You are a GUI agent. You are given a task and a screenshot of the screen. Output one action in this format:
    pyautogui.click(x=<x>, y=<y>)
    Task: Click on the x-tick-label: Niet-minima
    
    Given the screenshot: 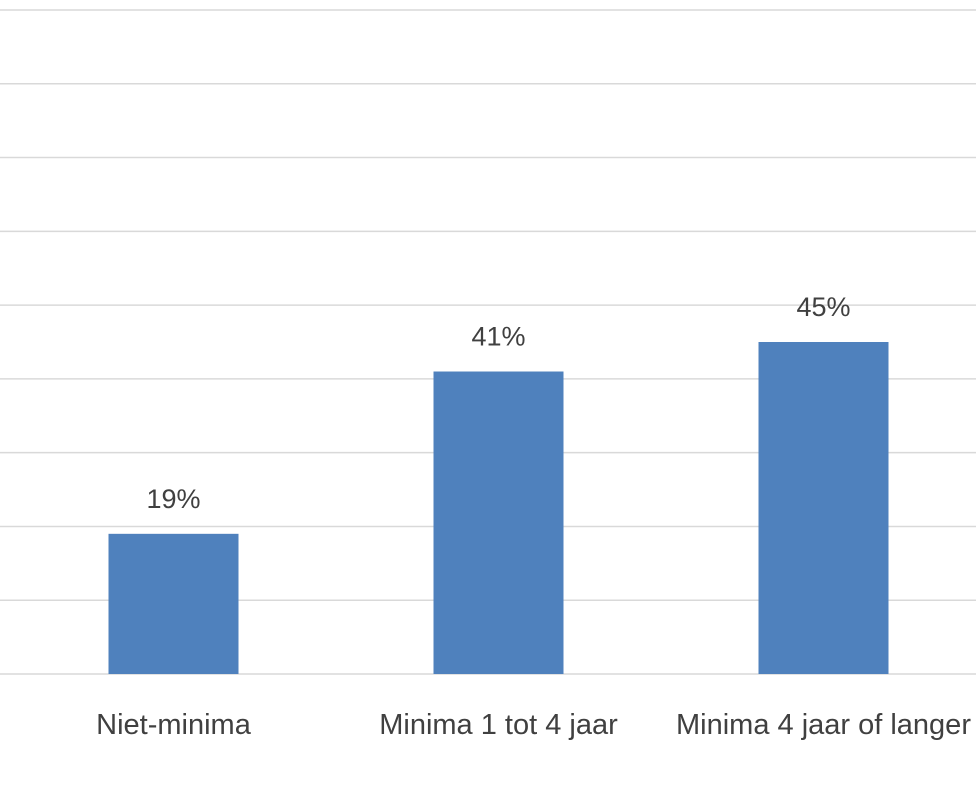 What is the action you would take?
    pyautogui.click(x=173, y=725)
    